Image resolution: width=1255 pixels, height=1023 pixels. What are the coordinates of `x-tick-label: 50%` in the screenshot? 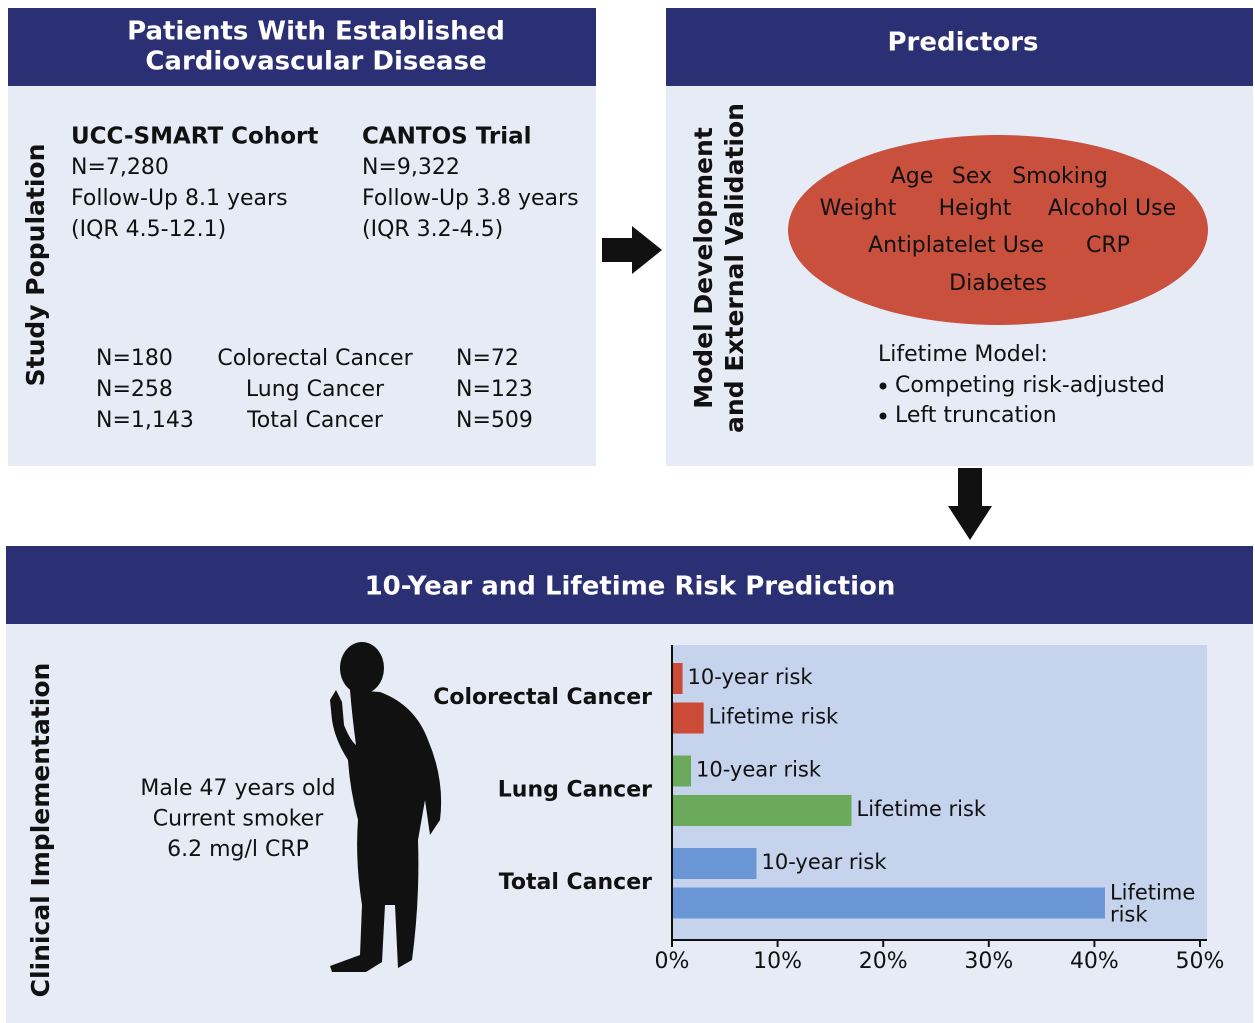 It's located at (1200, 961).